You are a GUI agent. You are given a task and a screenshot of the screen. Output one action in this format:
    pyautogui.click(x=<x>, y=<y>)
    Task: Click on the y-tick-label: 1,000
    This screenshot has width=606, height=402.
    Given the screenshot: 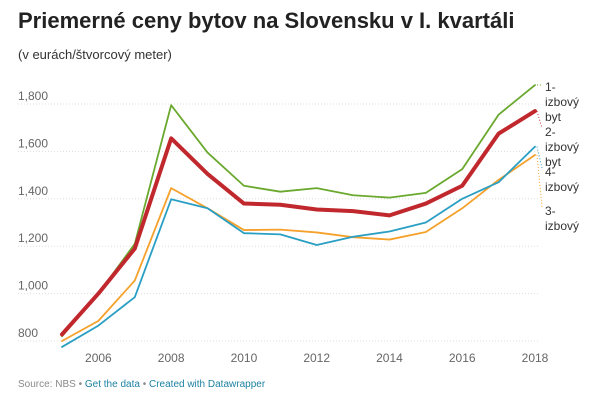 What is the action you would take?
    pyautogui.click(x=33, y=286)
    